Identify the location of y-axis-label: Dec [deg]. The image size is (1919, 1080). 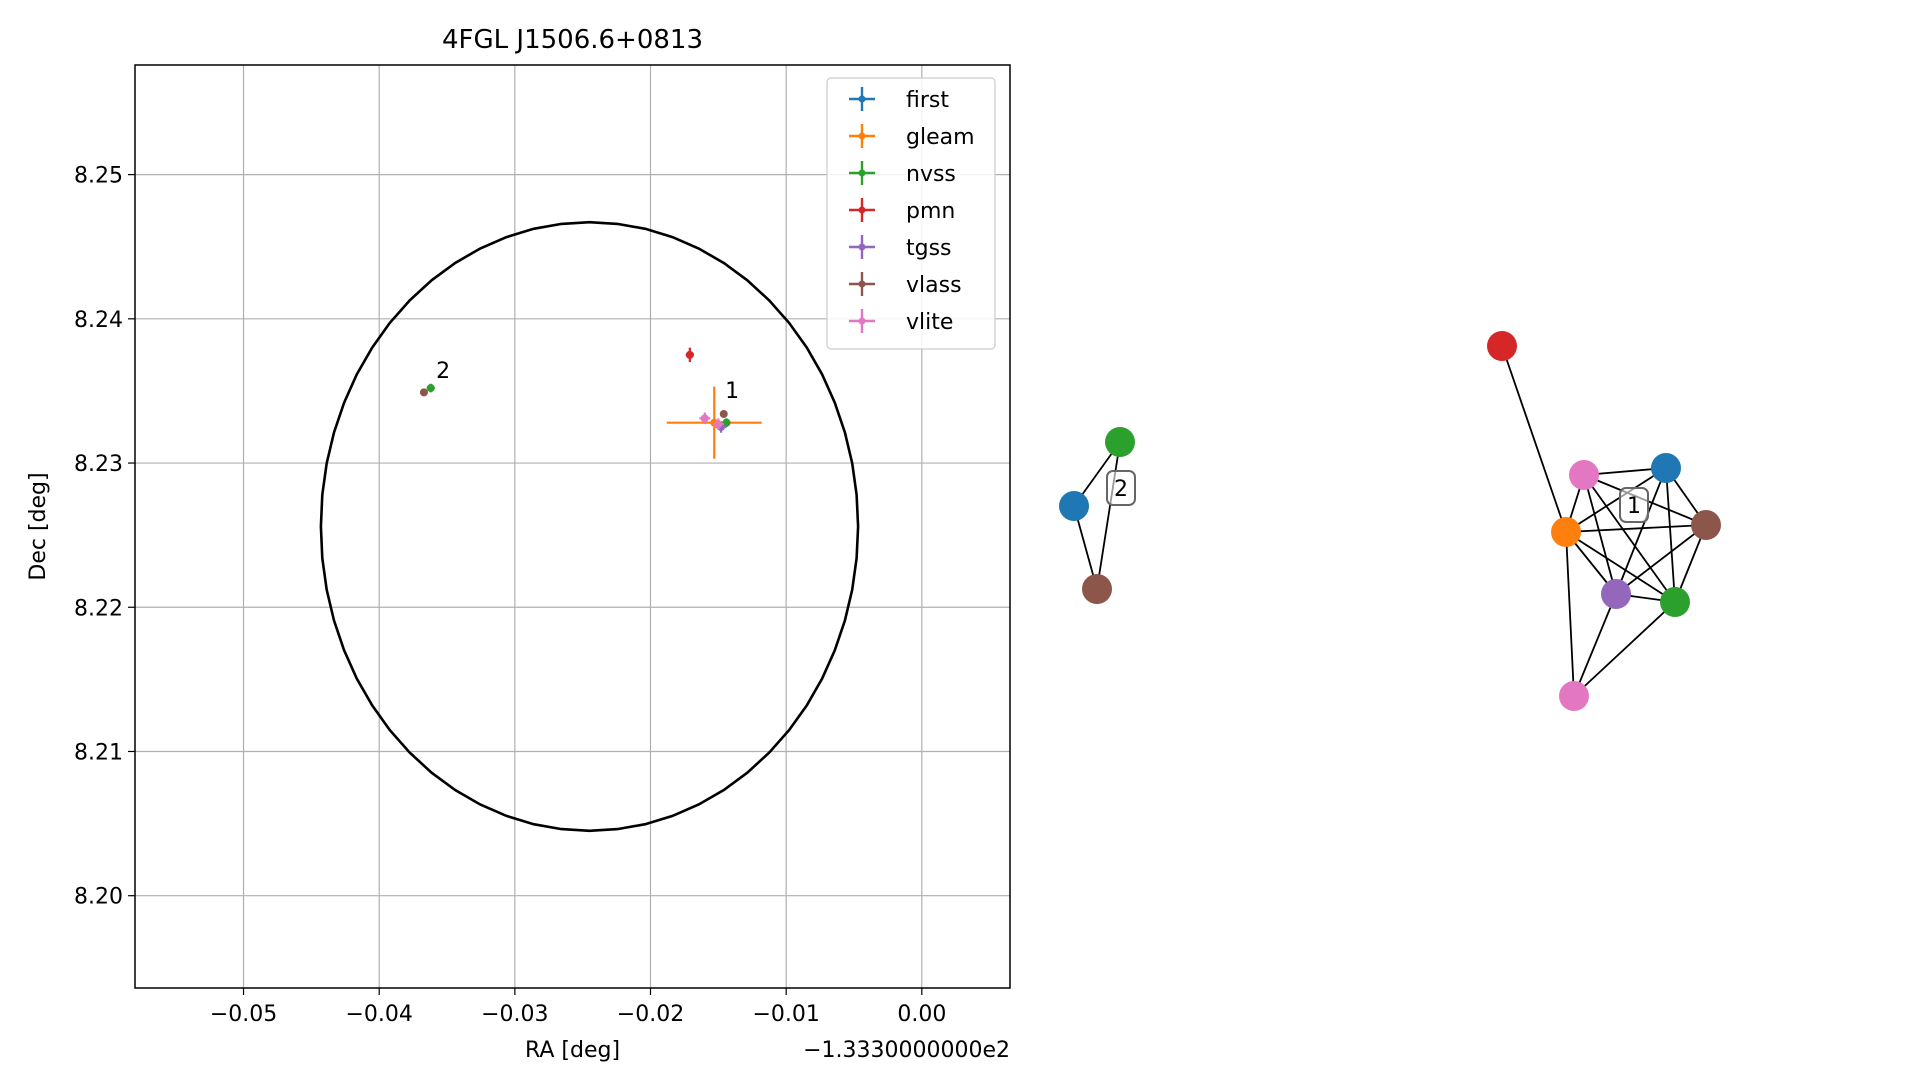
(38, 526).